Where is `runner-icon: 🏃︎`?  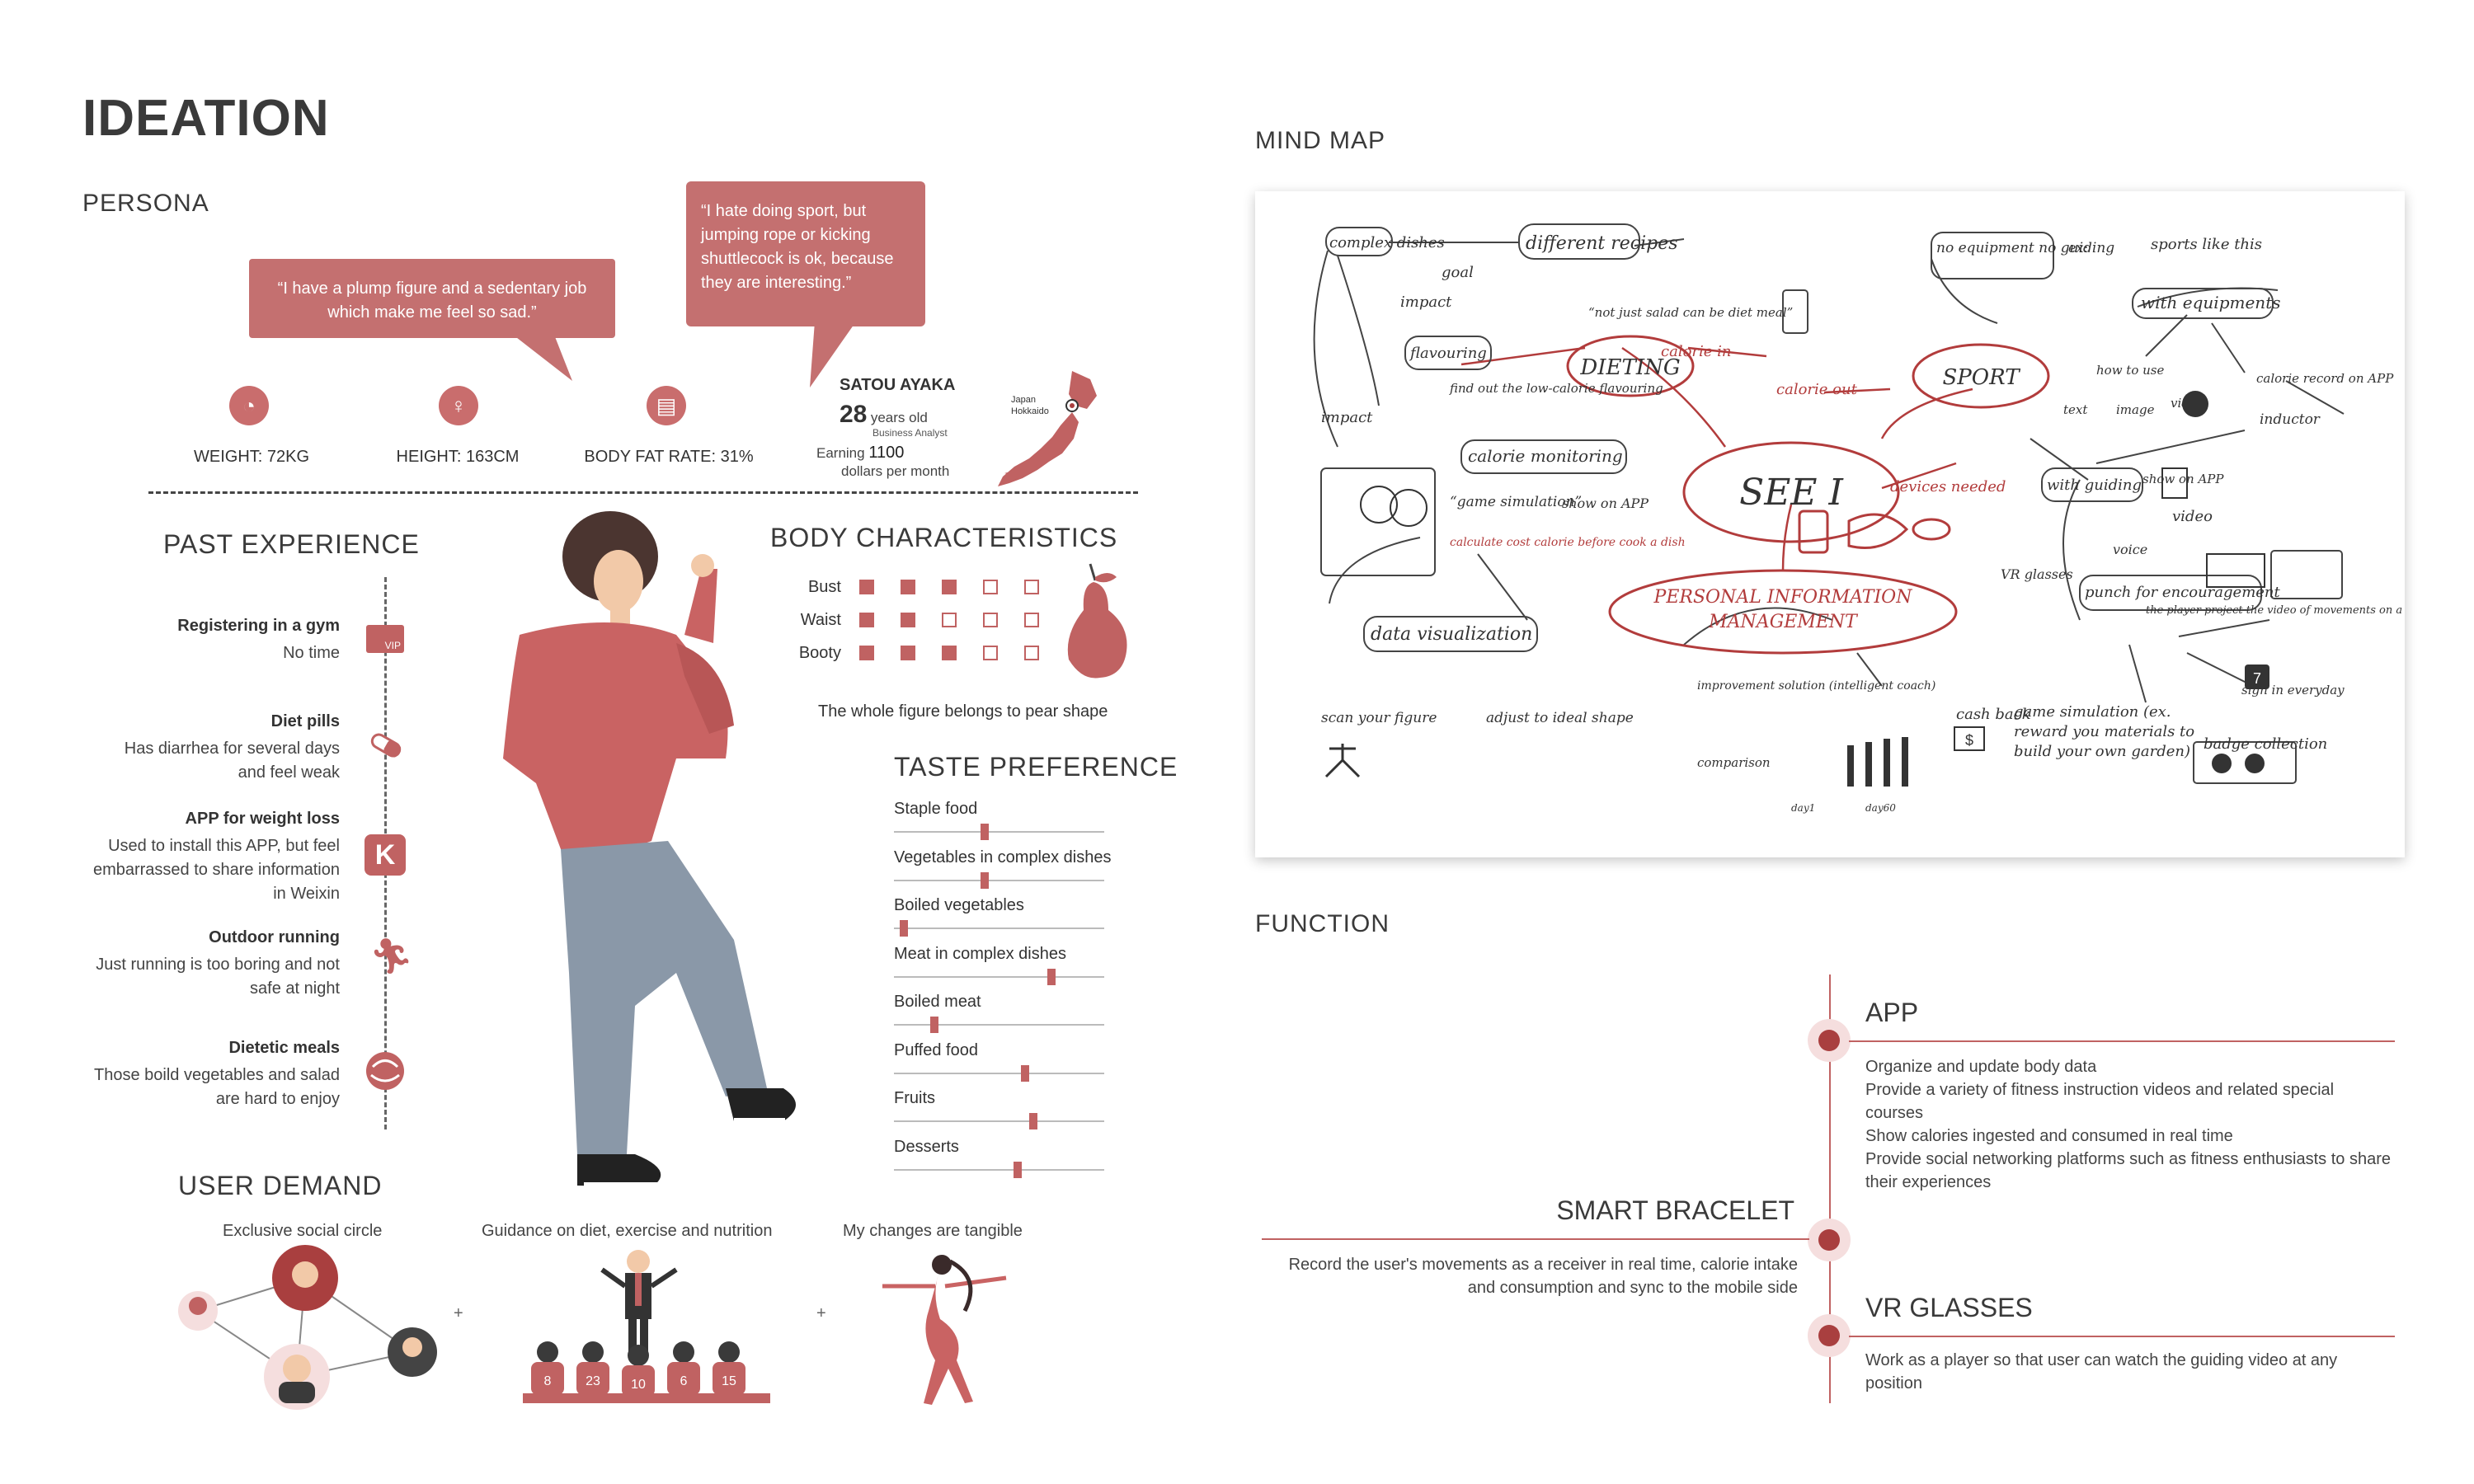
runner-icon: 🏃︎ is located at coordinates (391, 956).